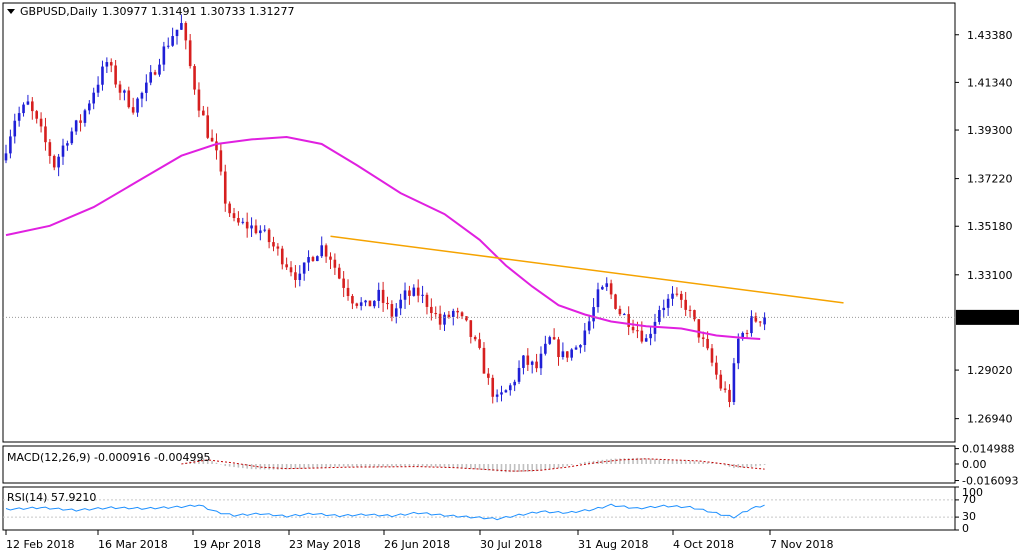 The width and height of the screenshot is (1020, 556). I want to click on trendline, so click(479, 276).